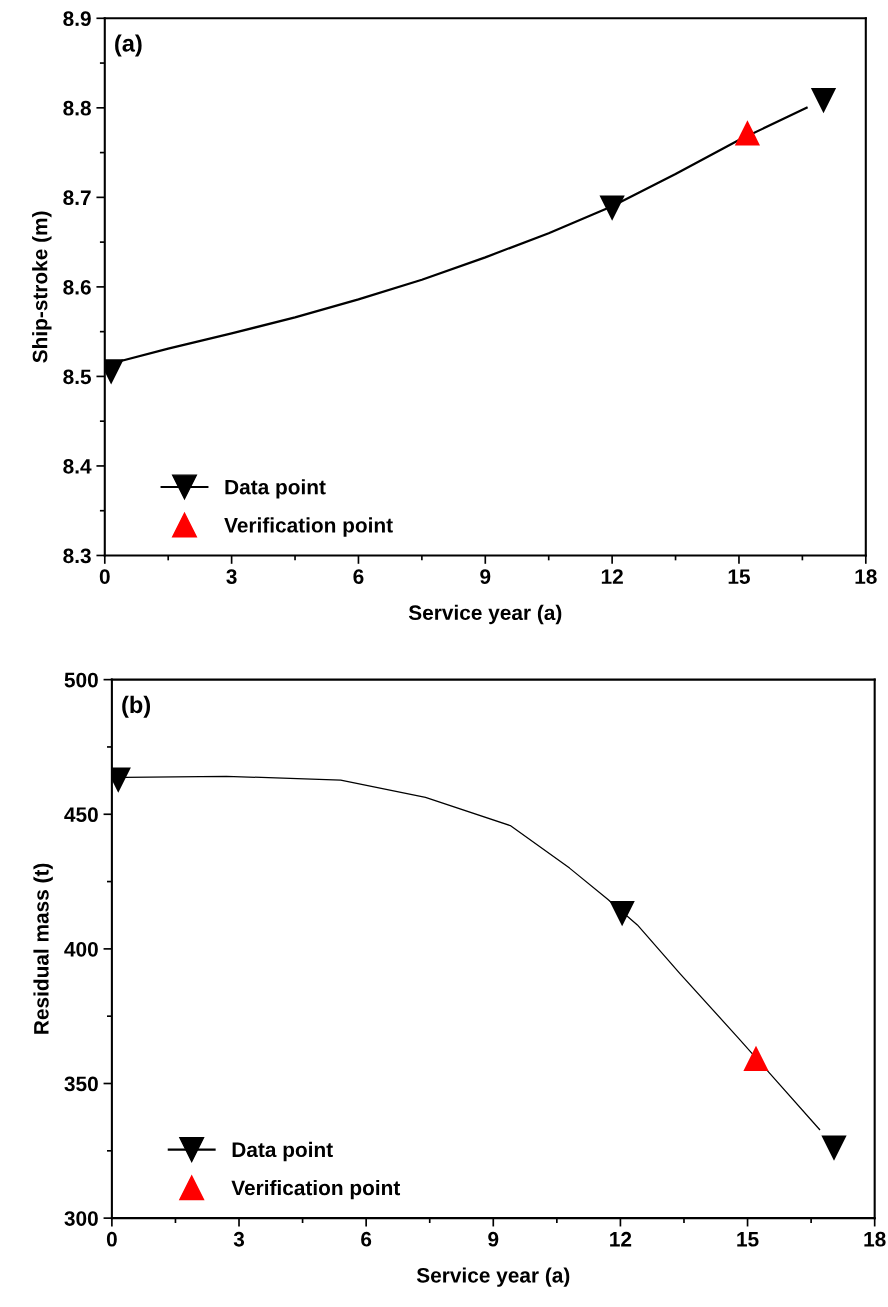 Image resolution: width=888 pixels, height=1307 pixels. I want to click on y-tick-label: 450, so click(81, 815).